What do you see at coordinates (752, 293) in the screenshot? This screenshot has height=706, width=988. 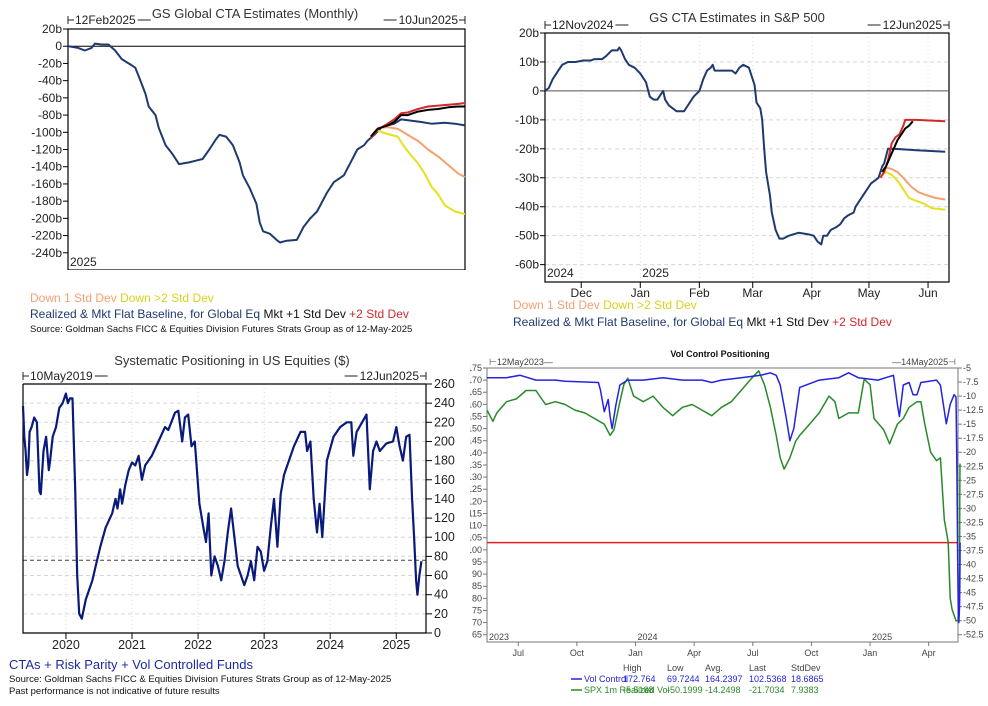 I see `x-tick-label: Mar` at bounding box center [752, 293].